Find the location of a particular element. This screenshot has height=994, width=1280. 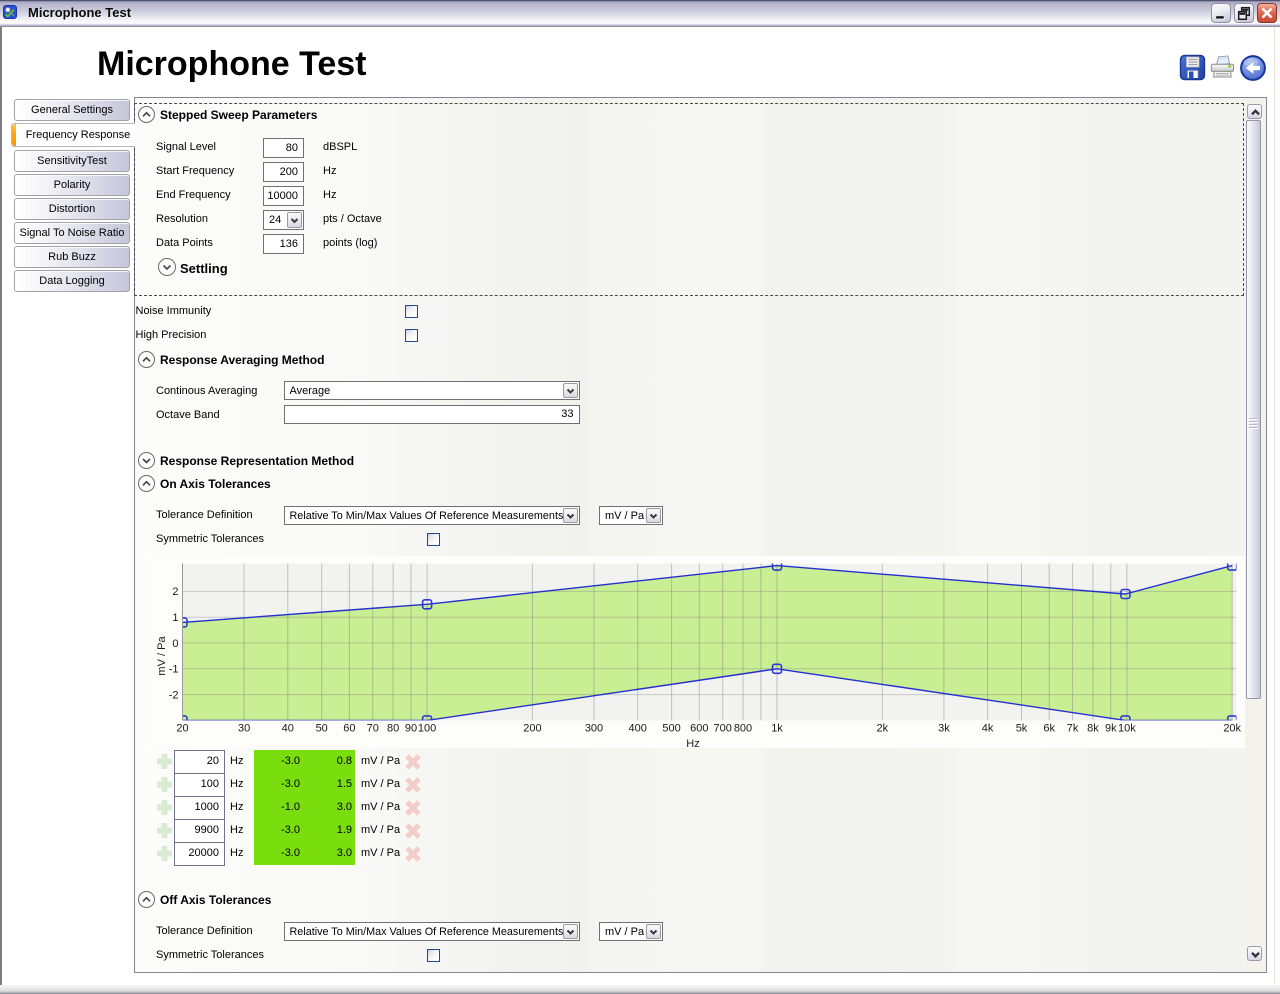

svg-text: -2 is located at coordinates (174, 695).